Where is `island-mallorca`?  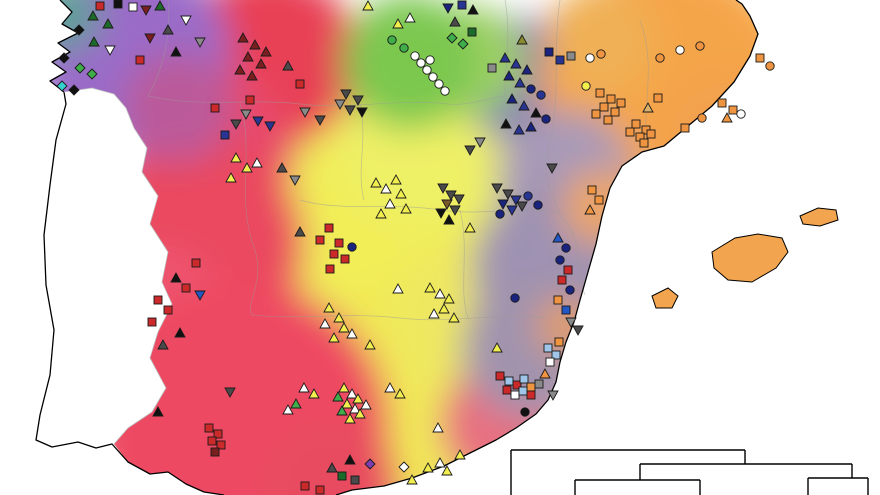
island-mallorca is located at coordinates (750, 258).